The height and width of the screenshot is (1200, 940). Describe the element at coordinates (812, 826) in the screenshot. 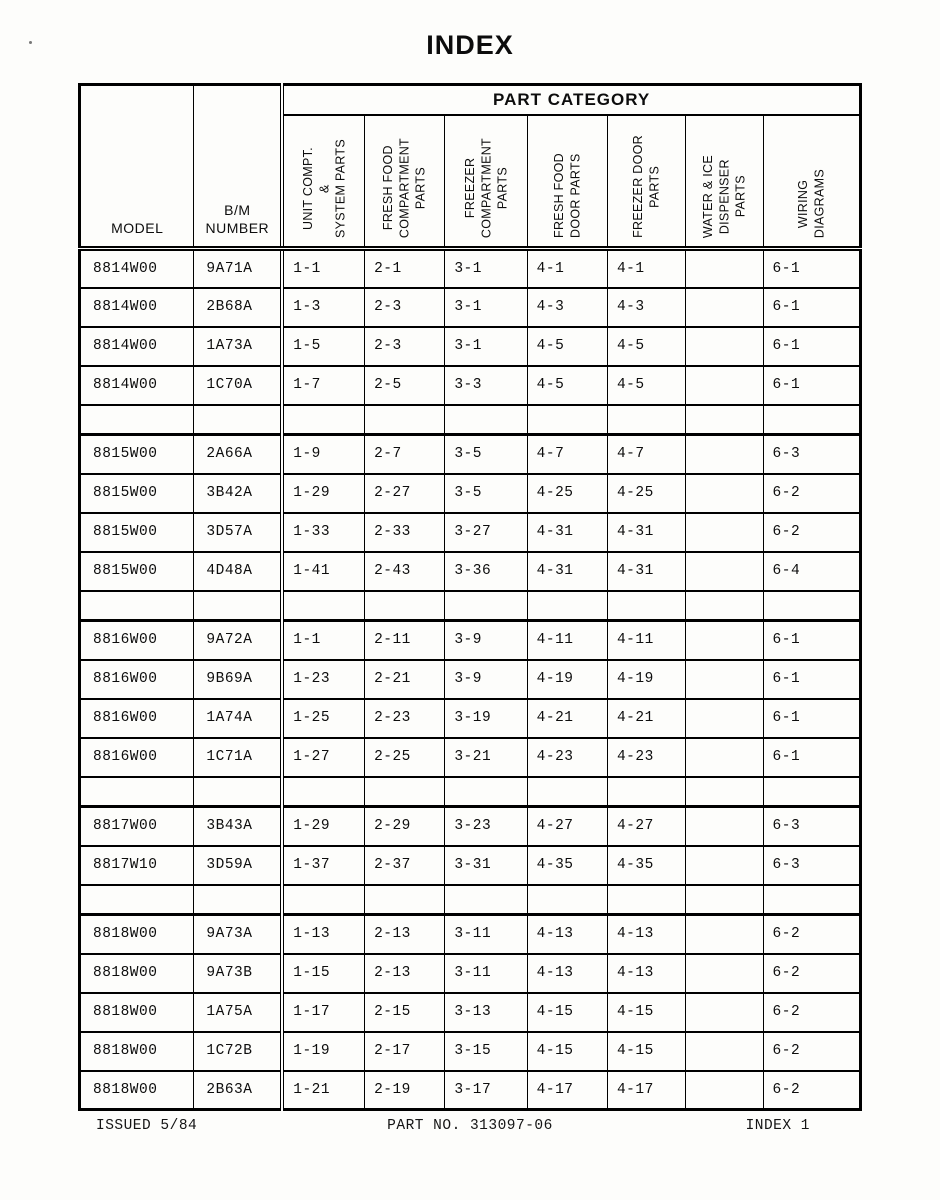

I see `page-ref-cell: 6-3` at that location.